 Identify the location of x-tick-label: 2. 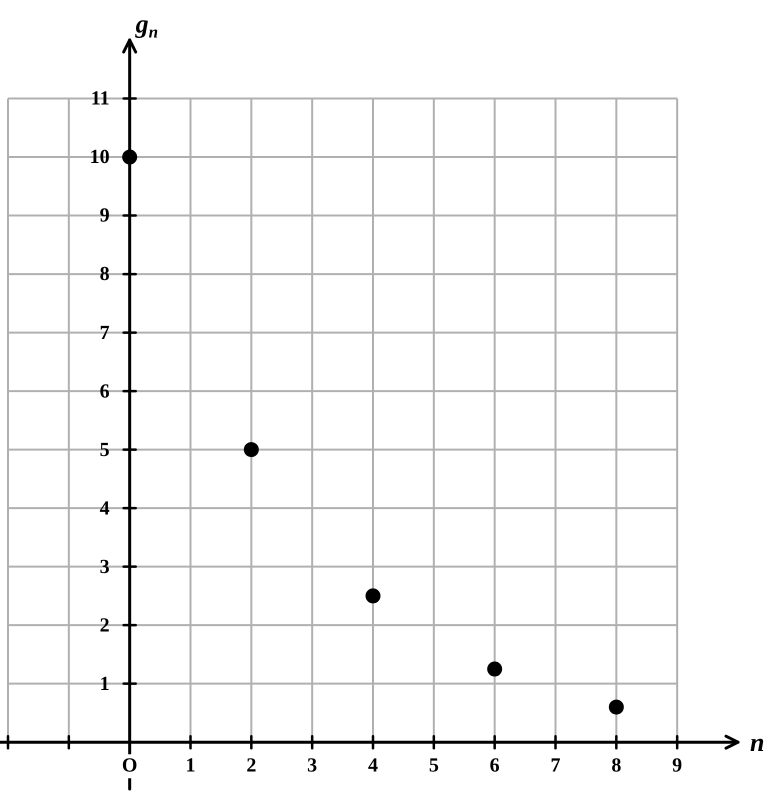
(251, 765).